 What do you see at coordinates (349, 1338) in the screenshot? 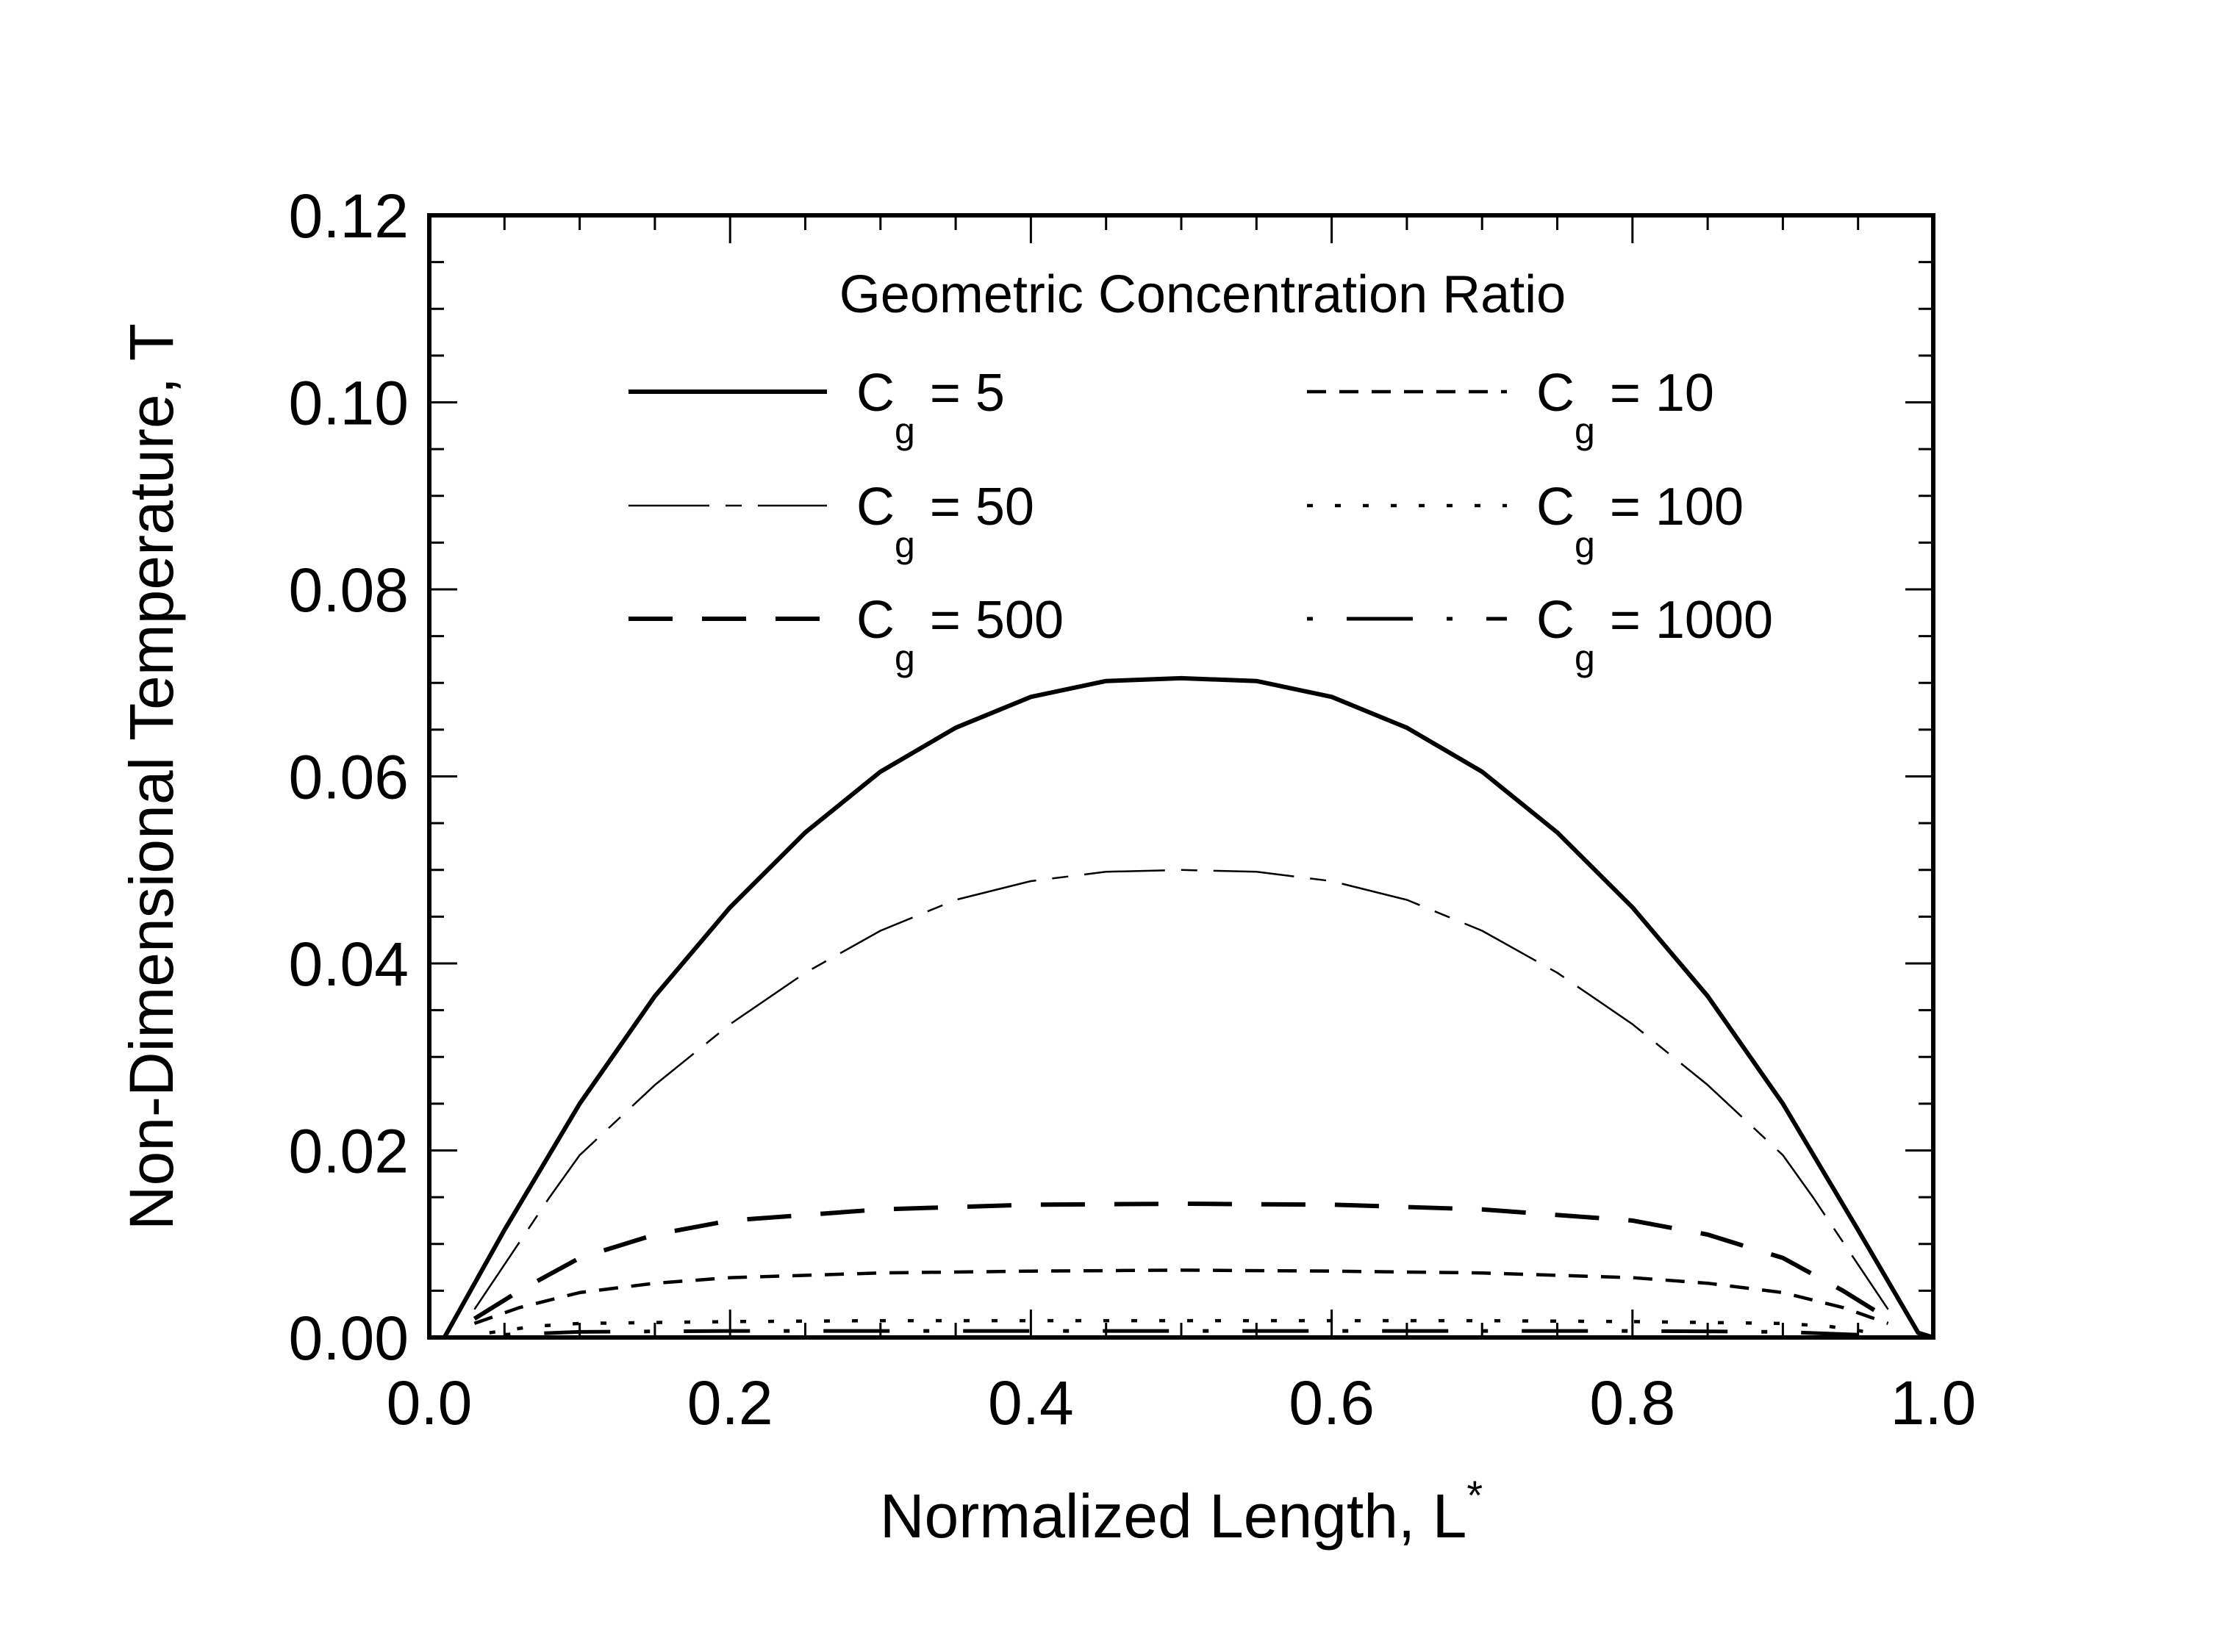
I see `y-tick-label: 0.00` at bounding box center [349, 1338].